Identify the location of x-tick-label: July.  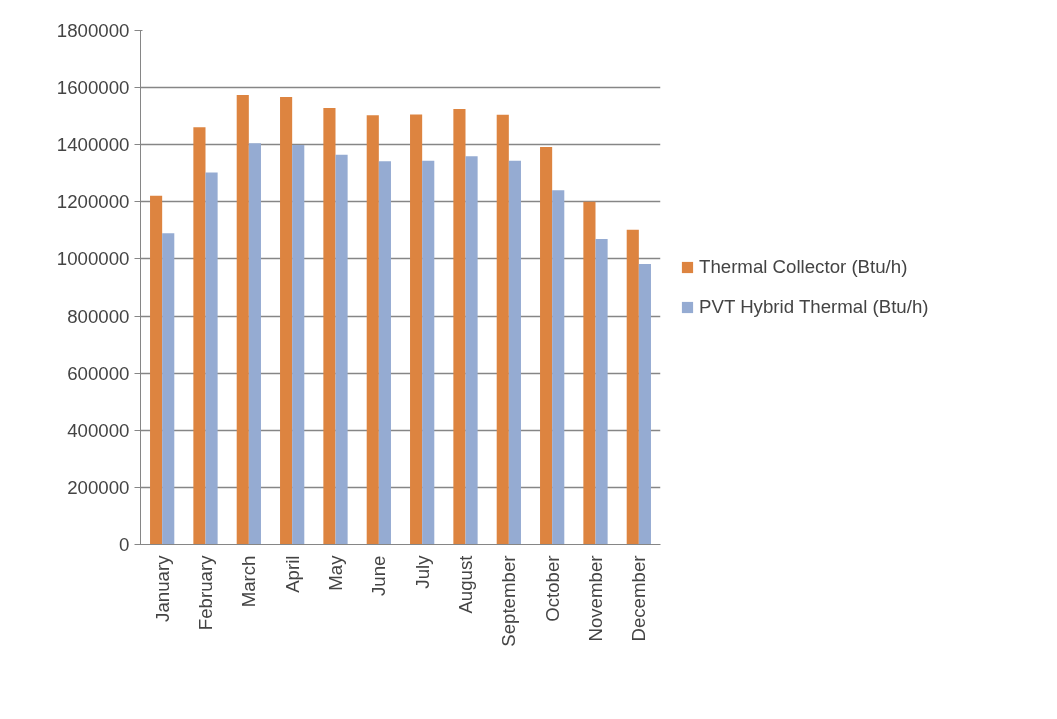
(422, 571).